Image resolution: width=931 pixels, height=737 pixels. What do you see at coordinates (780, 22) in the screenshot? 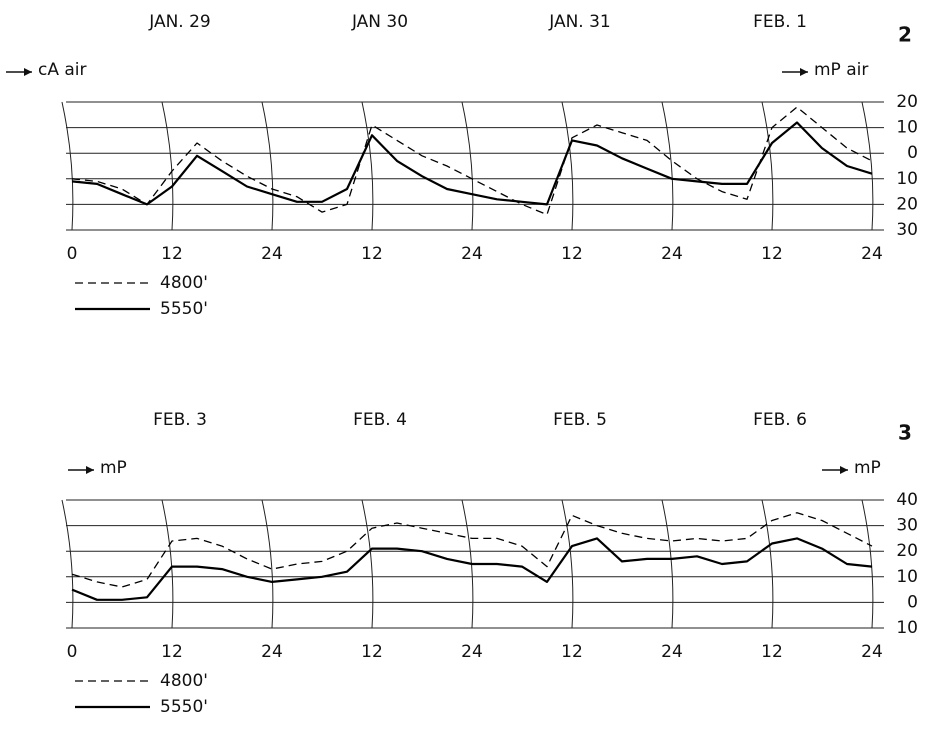
I see `day-label: FEB. 1` at bounding box center [780, 22].